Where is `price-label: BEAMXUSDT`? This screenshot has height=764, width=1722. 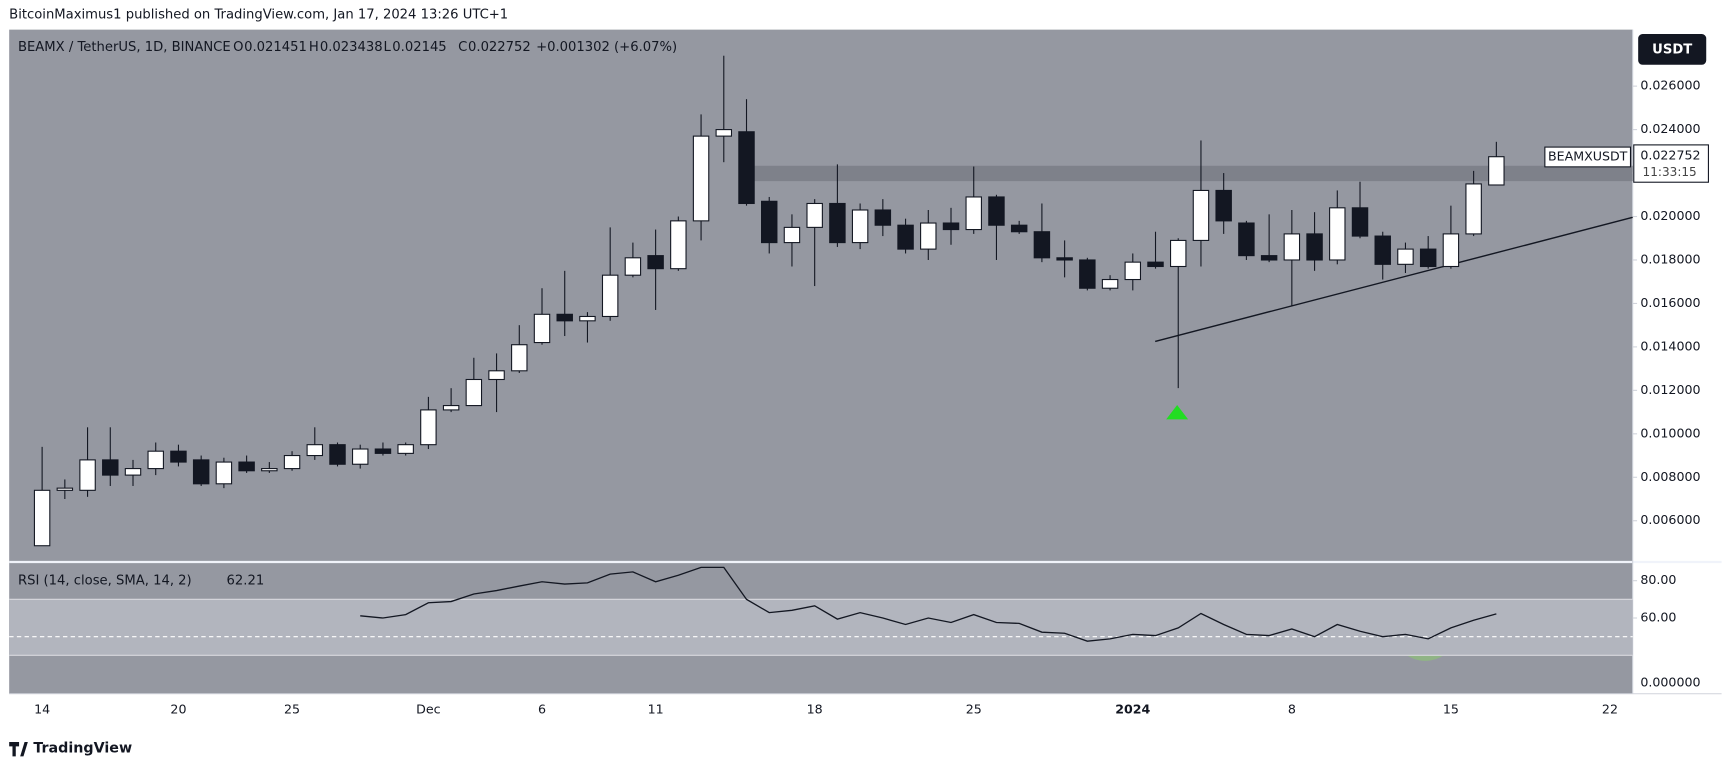
price-label: BEAMXUSDT is located at coordinates (1588, 155).